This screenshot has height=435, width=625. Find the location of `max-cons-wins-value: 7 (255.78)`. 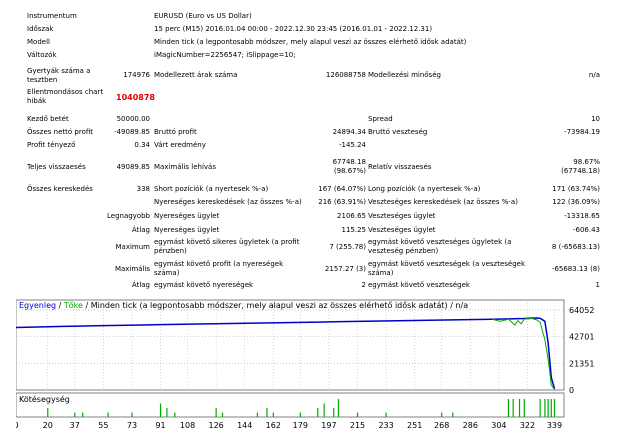

max-cons-wins-value: 7 (255.78) is located at coordinates (347, 247).